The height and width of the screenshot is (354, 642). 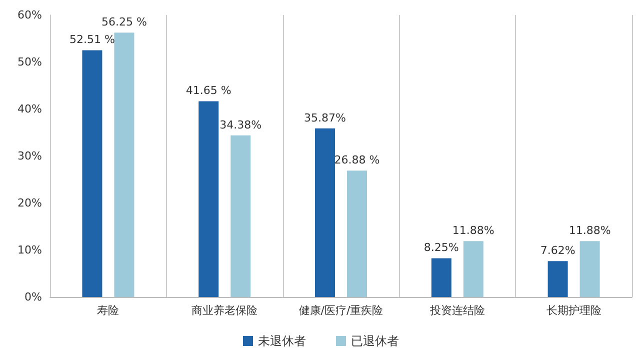 I want to click on y-tick-label: 30%, so click(x=30, y=156).